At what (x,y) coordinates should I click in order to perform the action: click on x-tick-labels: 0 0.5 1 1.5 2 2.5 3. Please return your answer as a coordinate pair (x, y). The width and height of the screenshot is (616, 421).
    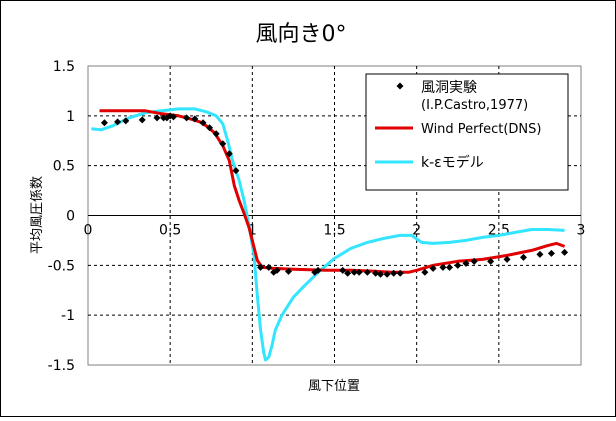
    Looking at the image, I should click on (335, 231).